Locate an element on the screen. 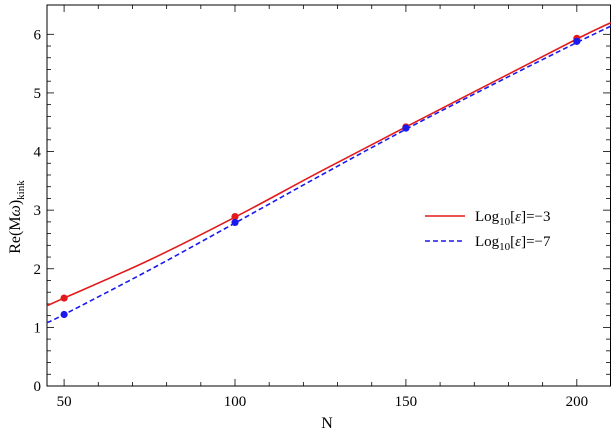  y-axis-title-subscript: kink is located at coordinates (21, 190).